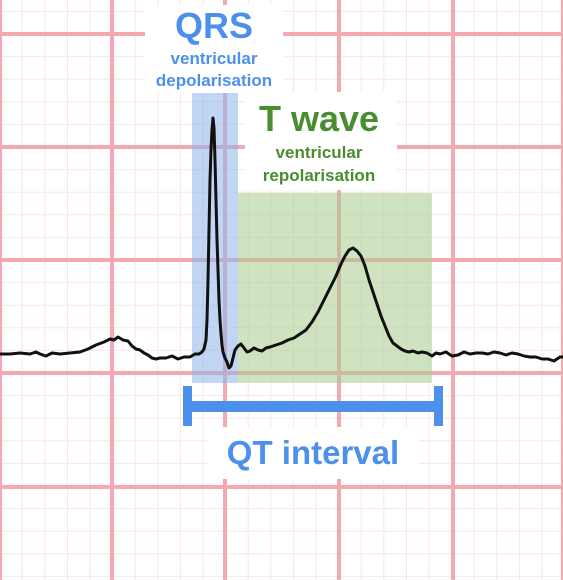 Image resolution: width=563 pixels, height=580 pixels. Describe the element at coordinates (319, 118) in the screenshot. I see `t-wave-title: T wave` at that location.